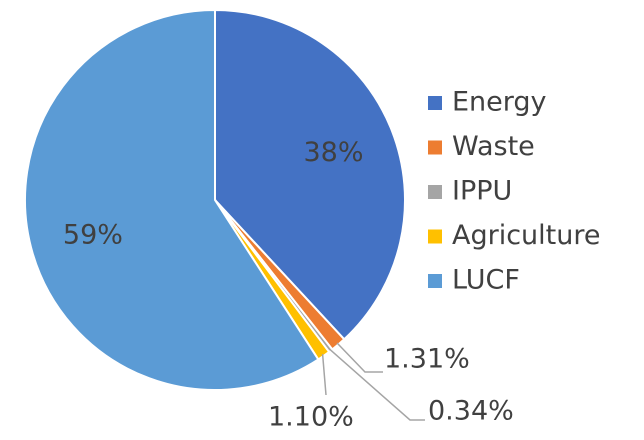 Image resolution: width=644 pixels, height=440 pixels. What do you see at coordinates (333, 152) in the screenshot?
I see `data-label: 38%` at bounding box center [333, 152].